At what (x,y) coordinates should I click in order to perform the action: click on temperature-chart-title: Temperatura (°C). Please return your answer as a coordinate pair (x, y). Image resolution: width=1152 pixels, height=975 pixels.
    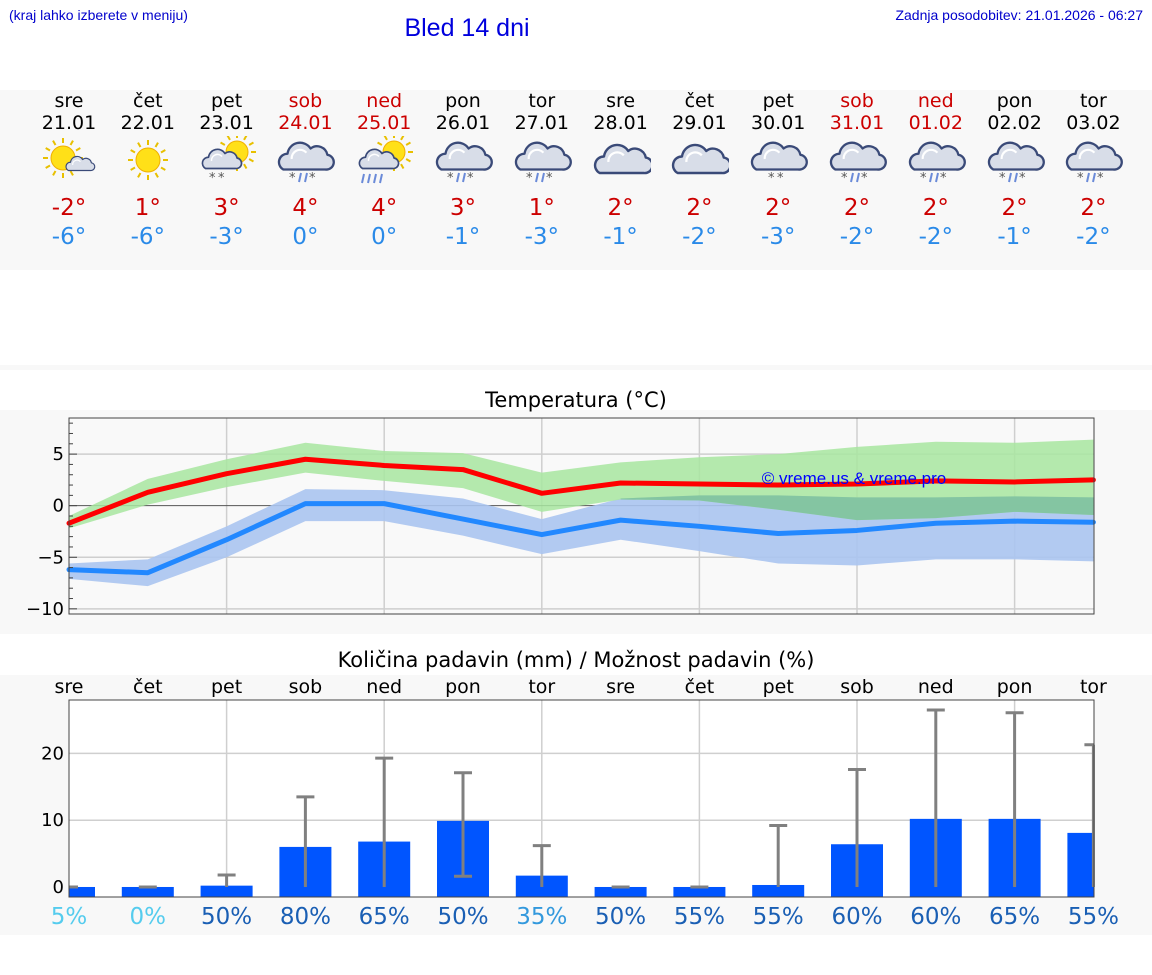
    Looking at the image, I should click on (576, 400).